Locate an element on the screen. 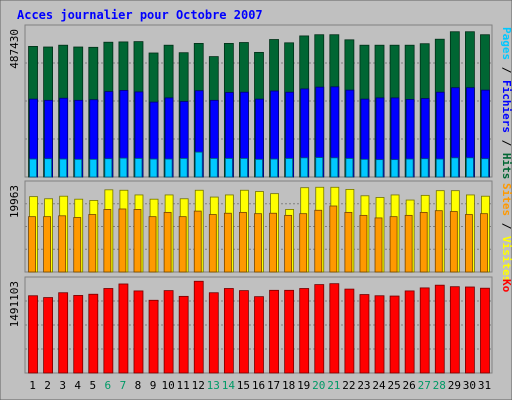 This screenshot has width=512, height=405. x-tick-label-day-20: 20 is located at coordinates (318, 385).